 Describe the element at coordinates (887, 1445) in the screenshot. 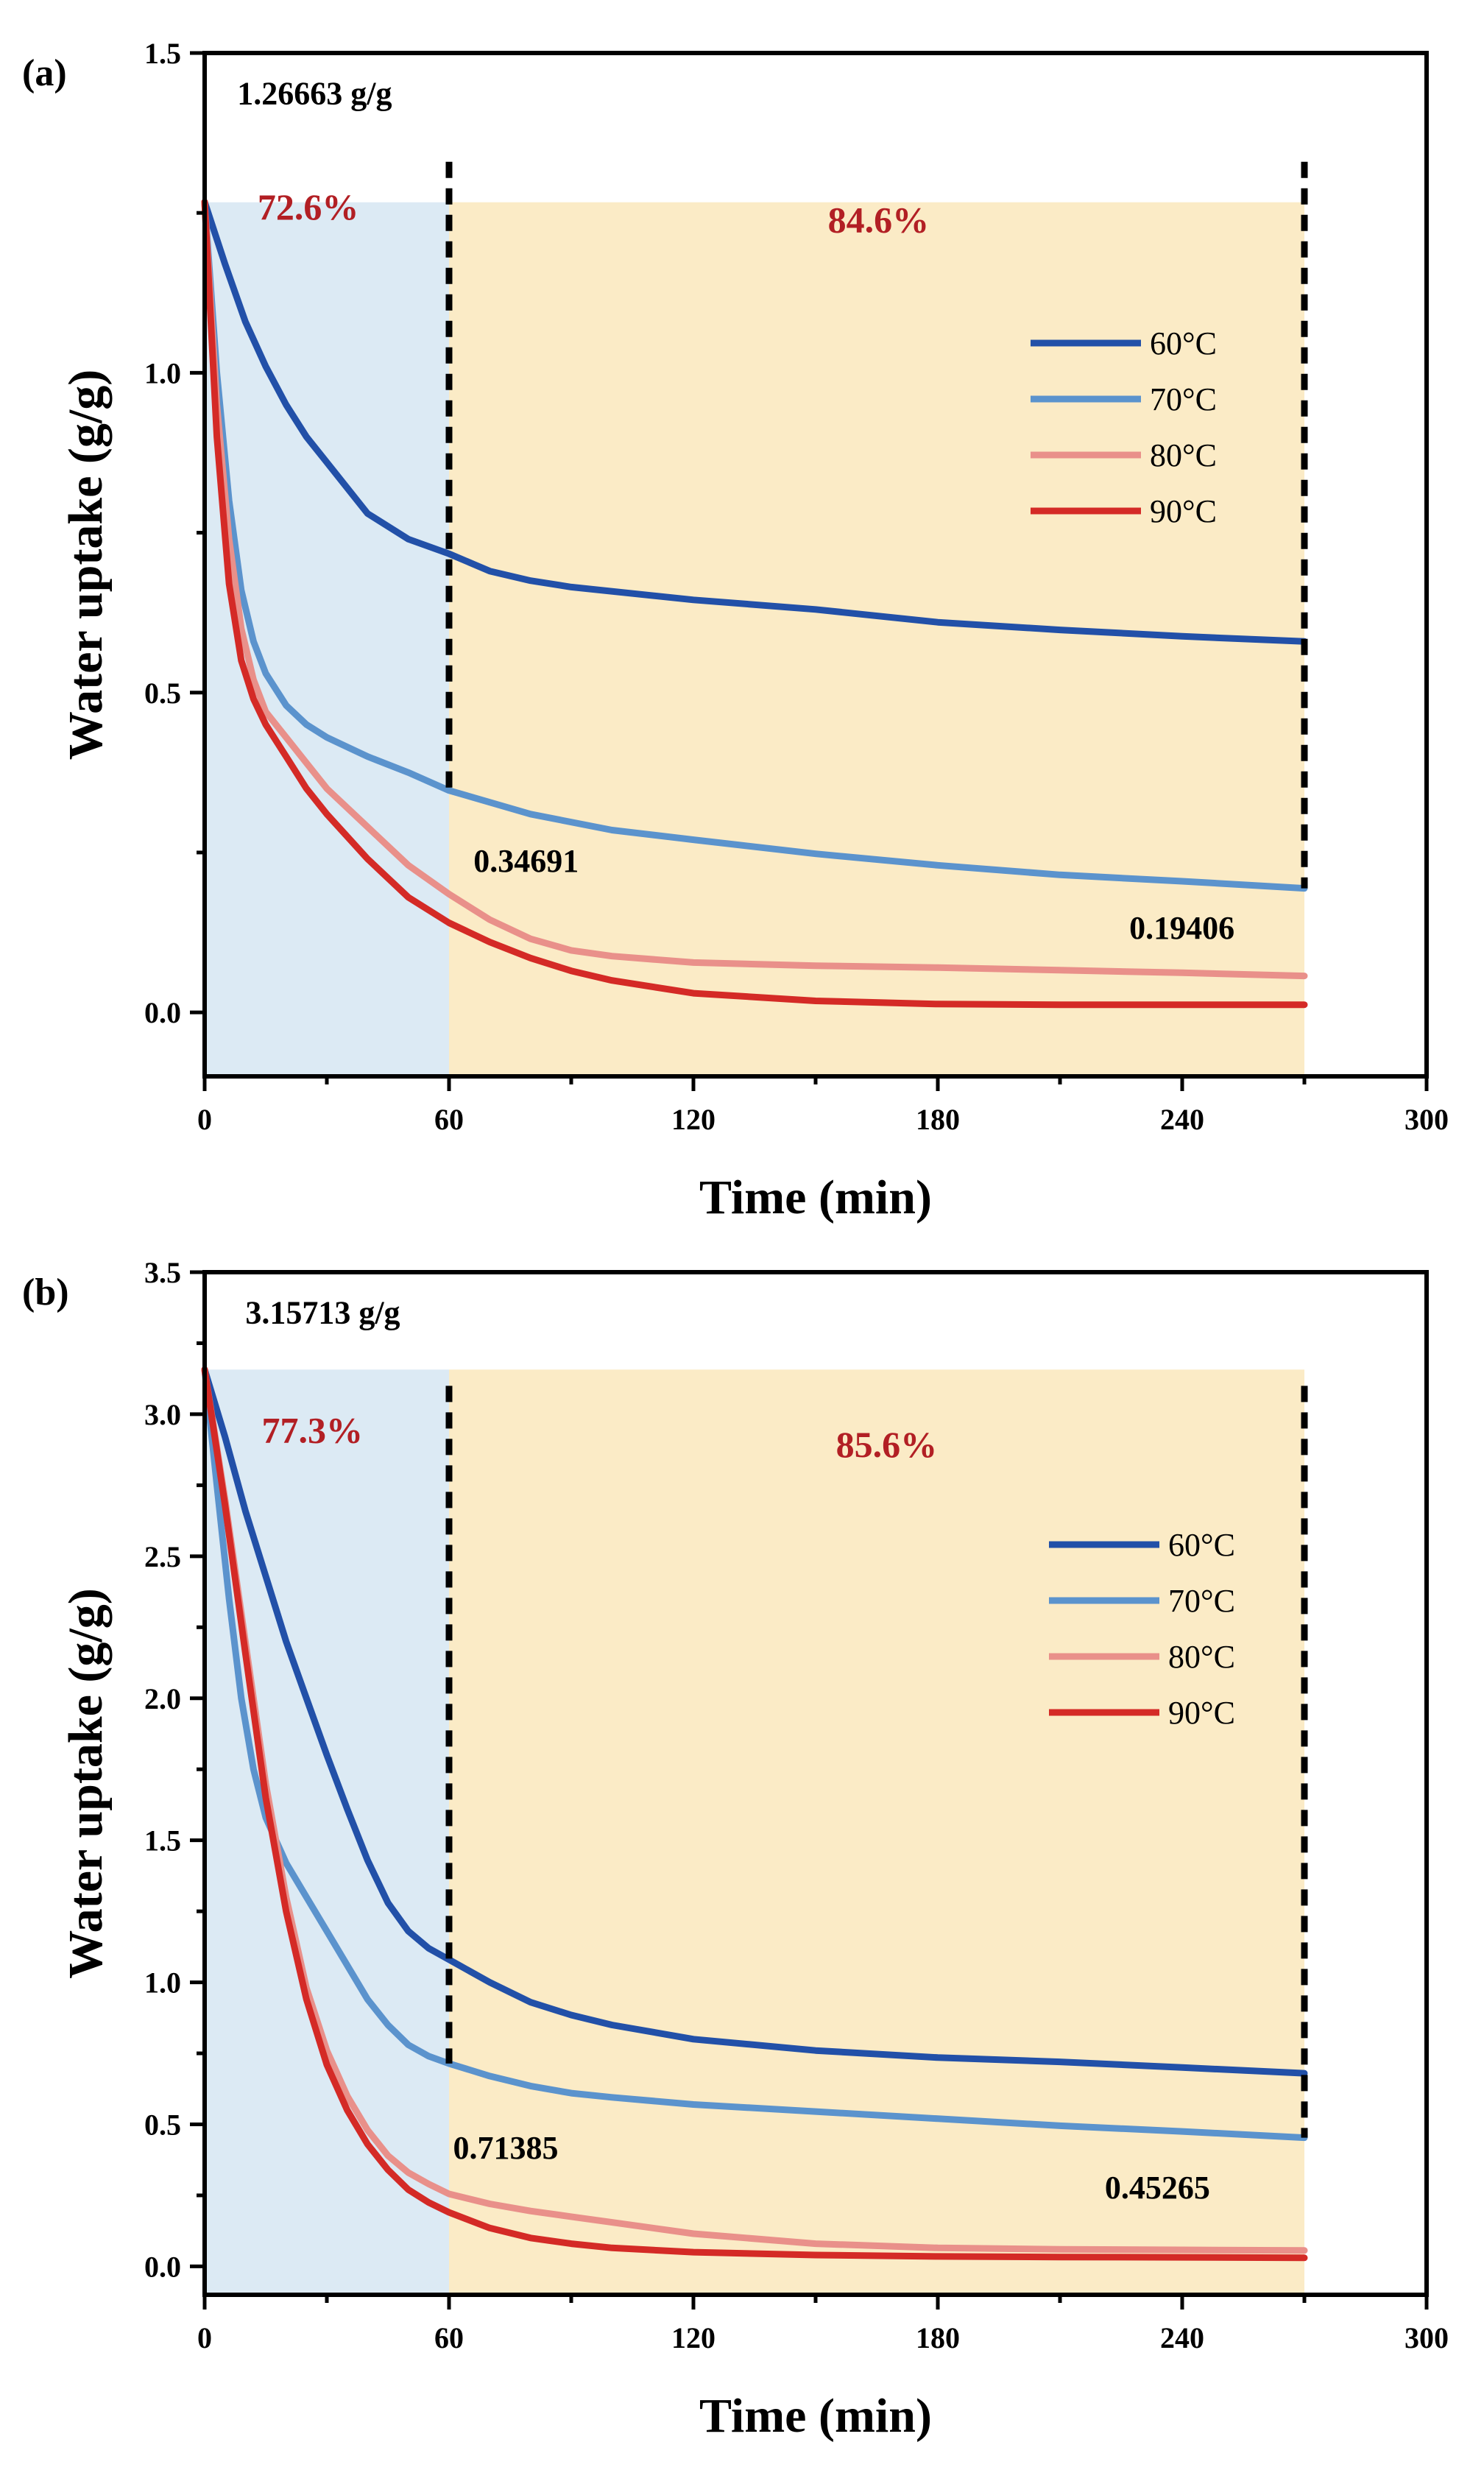

I see `percent-annotation-3: 85.6%` at that location.